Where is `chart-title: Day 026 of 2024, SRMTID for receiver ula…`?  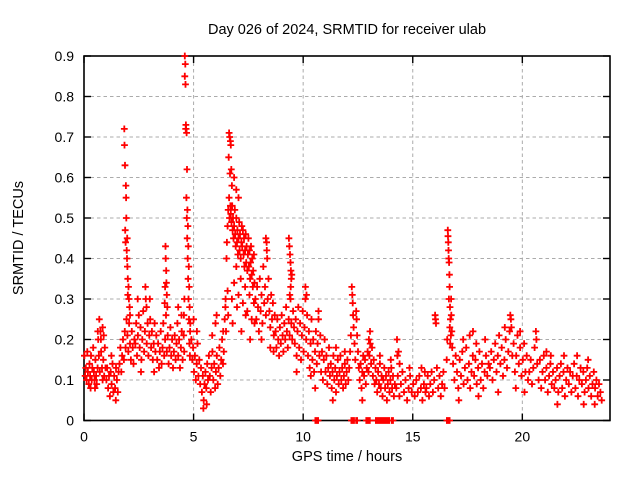 chart-title: Day 026 of 2024, SRMTID for receiver ula… is located at coordinates (347, 30).